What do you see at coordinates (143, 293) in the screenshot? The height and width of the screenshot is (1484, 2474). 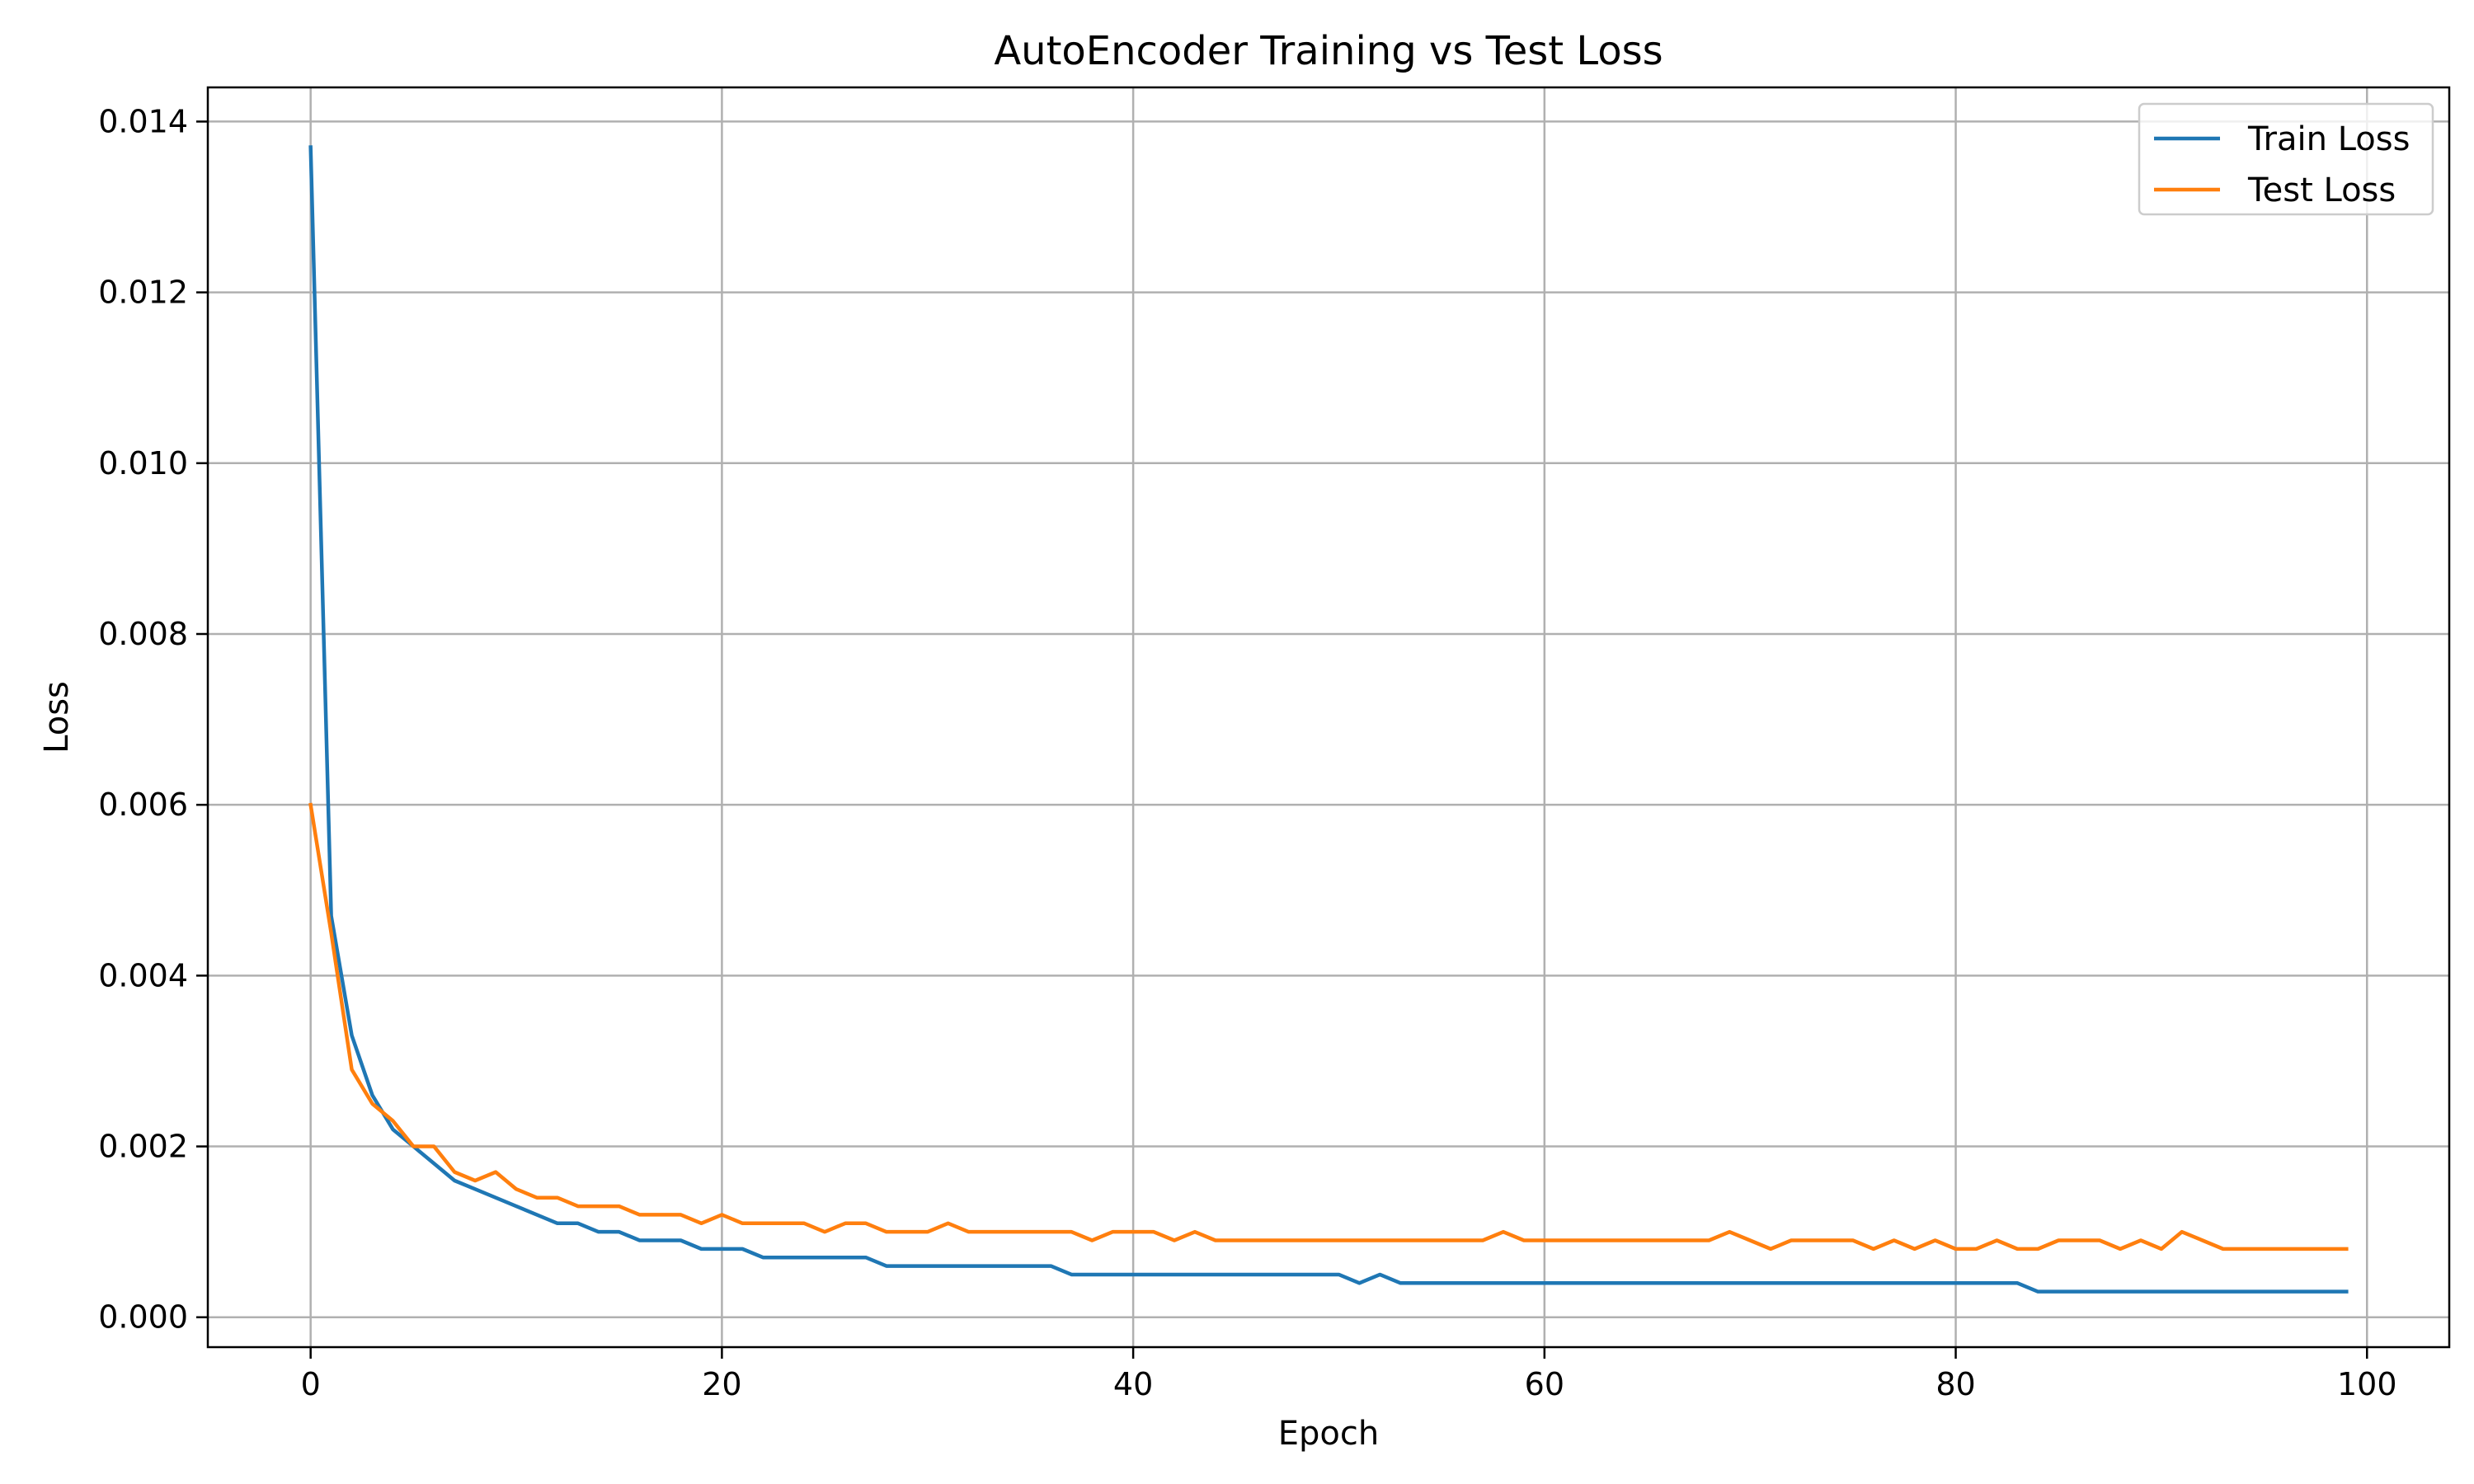 I see `y-tick-label: 0.012` at bounding box center [143, 293].